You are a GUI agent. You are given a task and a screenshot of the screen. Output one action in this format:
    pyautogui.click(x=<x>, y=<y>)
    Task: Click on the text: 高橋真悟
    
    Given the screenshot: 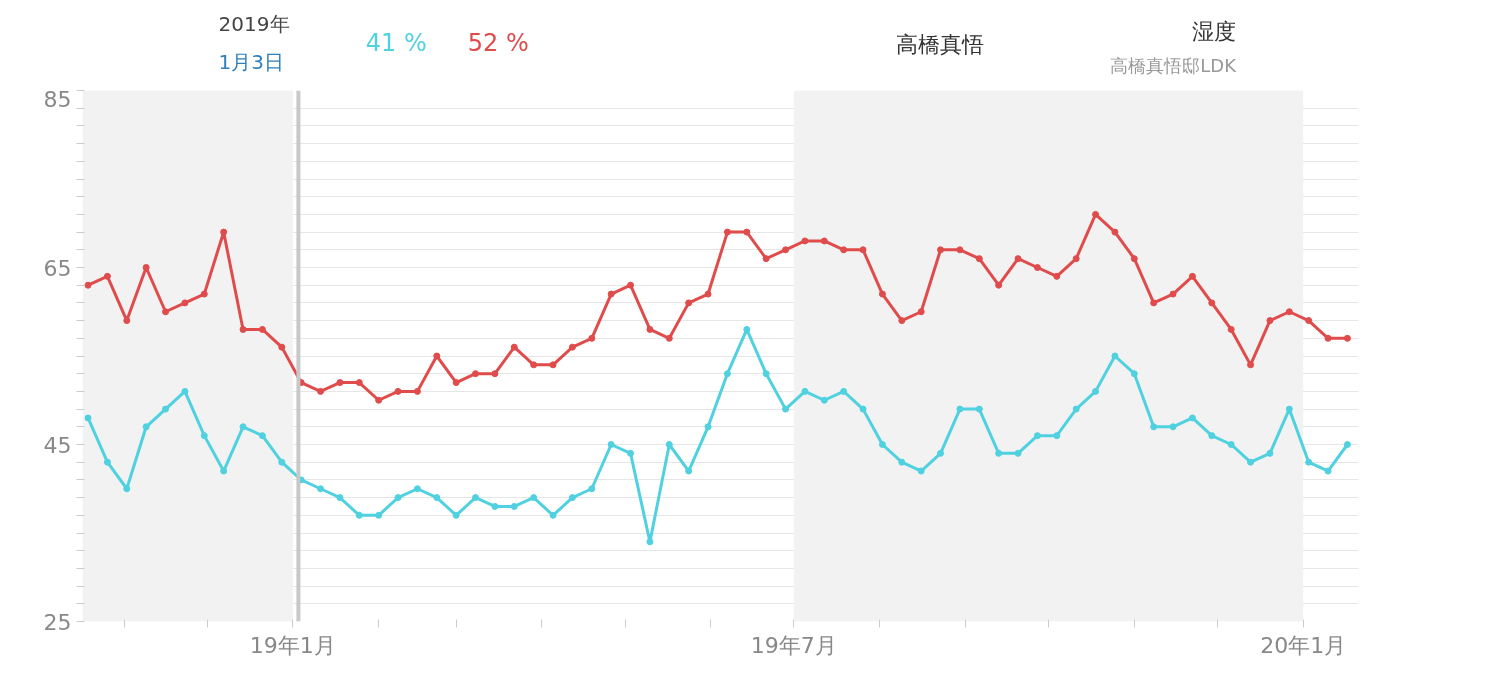 What is the action you would take?
    pyautogui.click(x=940, y=44)
    